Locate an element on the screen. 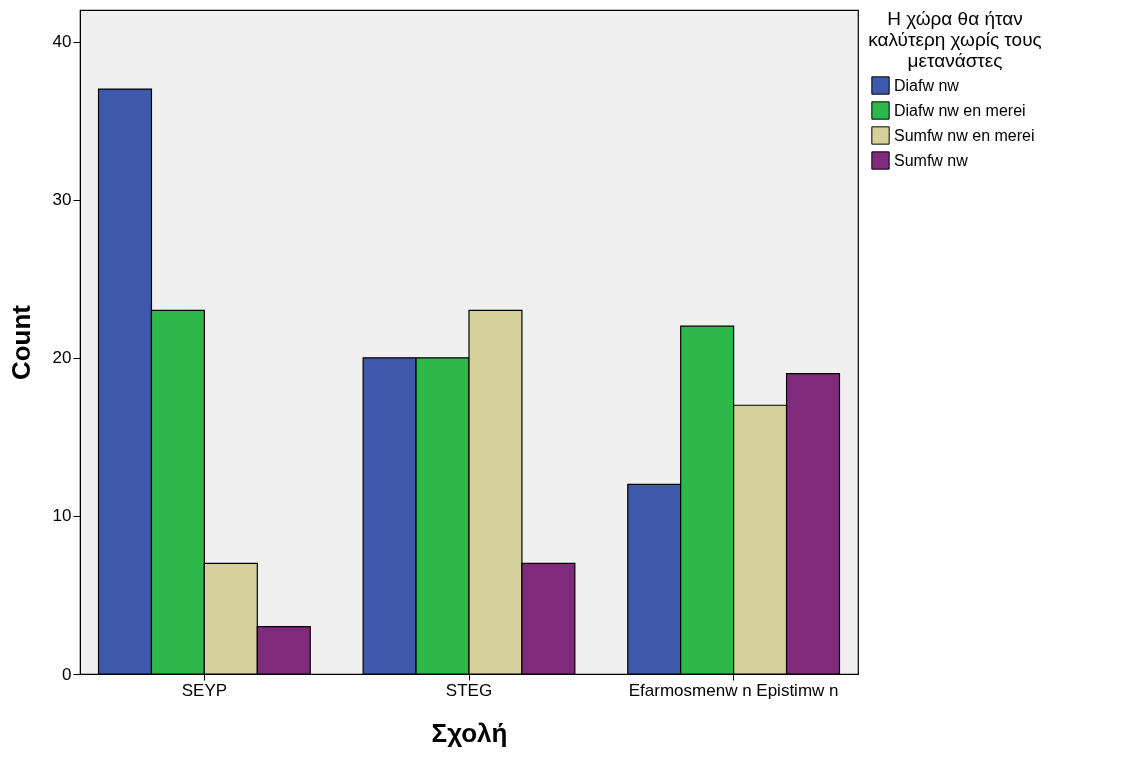  legend-title: Η χώρα θα ήταν καλύτερη χωρίς τους μετανάστες is located at coordinates (955, 39).